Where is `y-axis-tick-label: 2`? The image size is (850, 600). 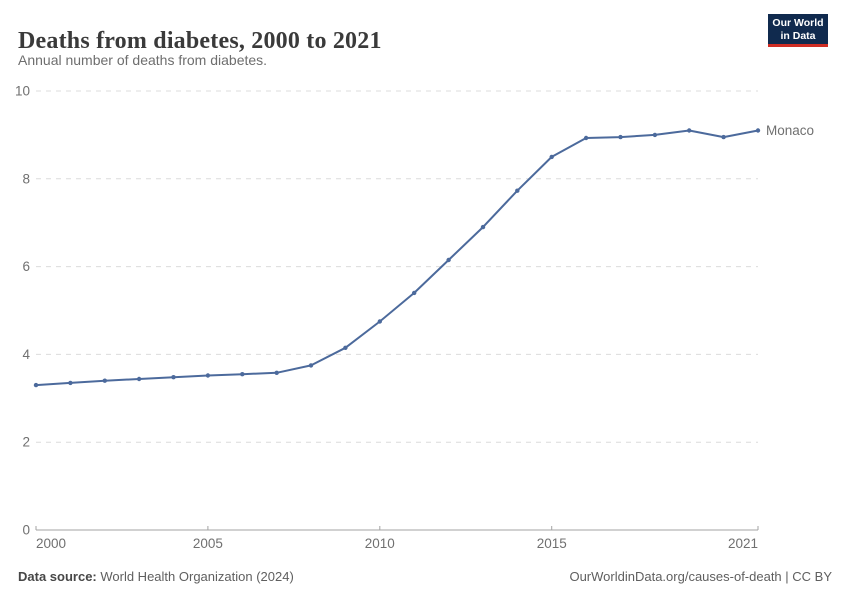 y-axis-tick-label: 2 is located at coordinates (26, 442).